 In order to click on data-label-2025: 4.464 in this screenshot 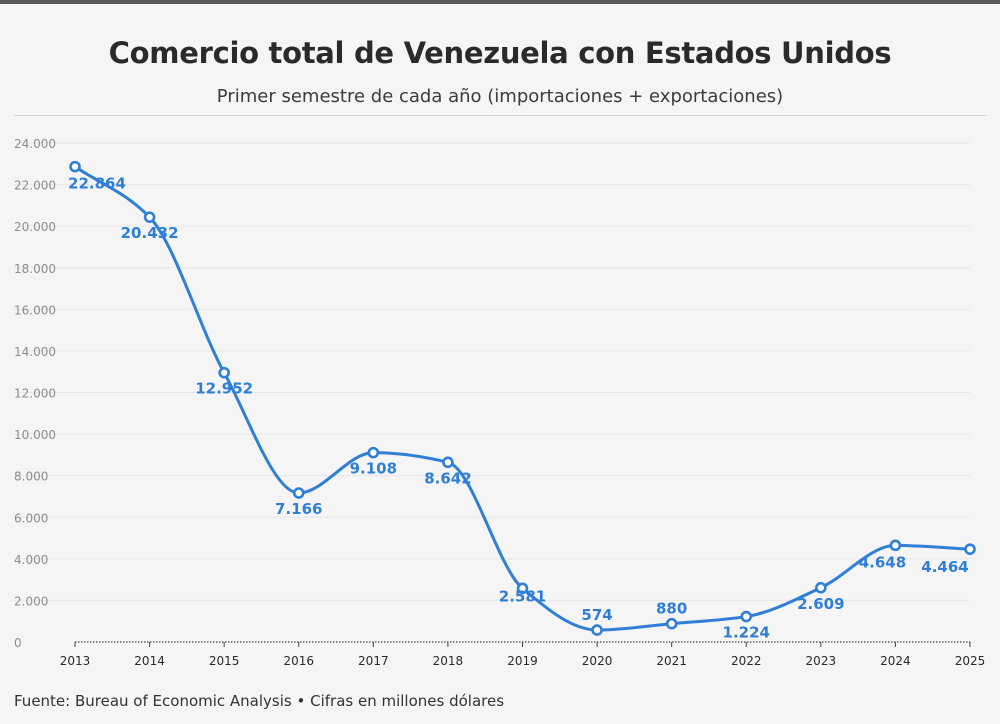, I will do `click(944, 567)`.